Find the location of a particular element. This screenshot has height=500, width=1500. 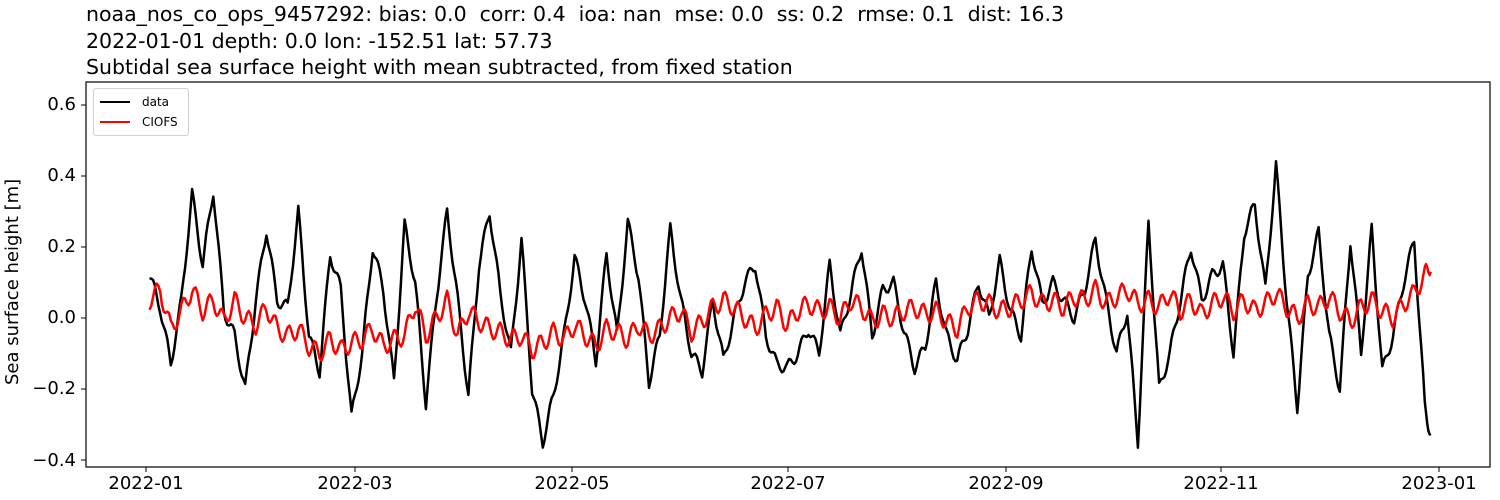

legend-swatch-ciofs is located at coordinates (115, 122).